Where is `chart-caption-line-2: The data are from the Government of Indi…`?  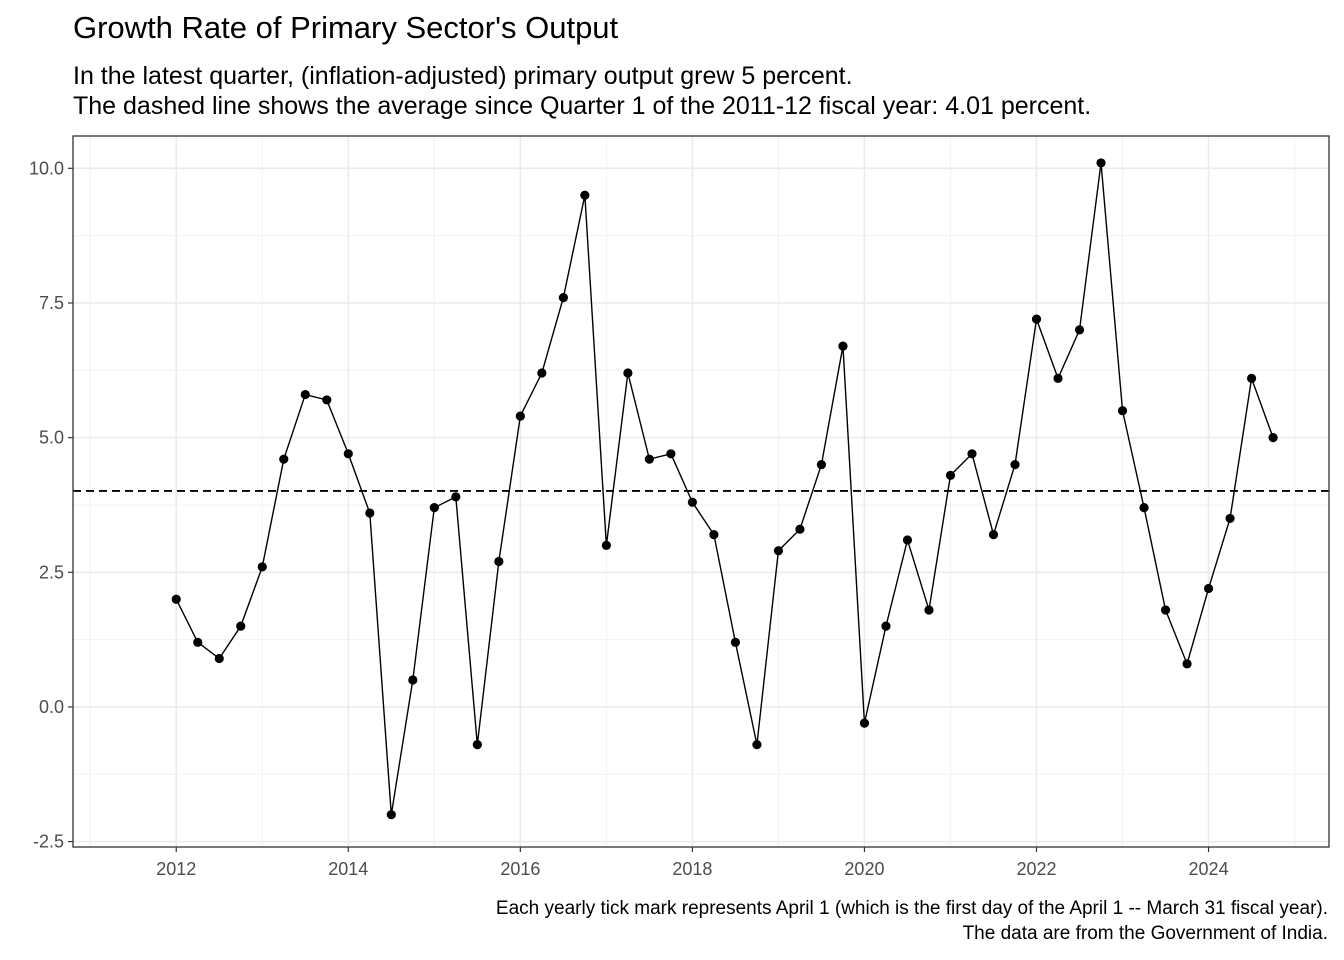
chart-caption-line-2: The data are from the Government of Indi… is located at coordinates (1145, 933).